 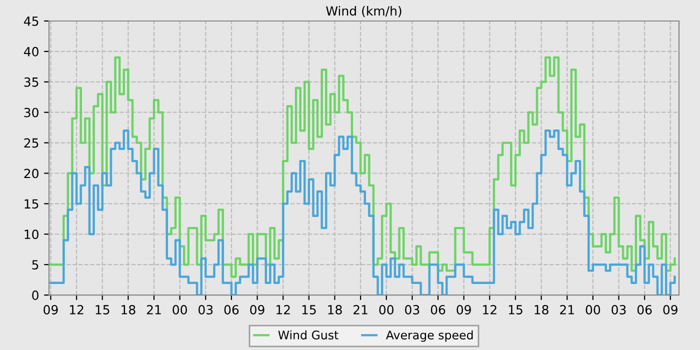 I want to click on y-tick-label: 0, so click(x=35, y=295).